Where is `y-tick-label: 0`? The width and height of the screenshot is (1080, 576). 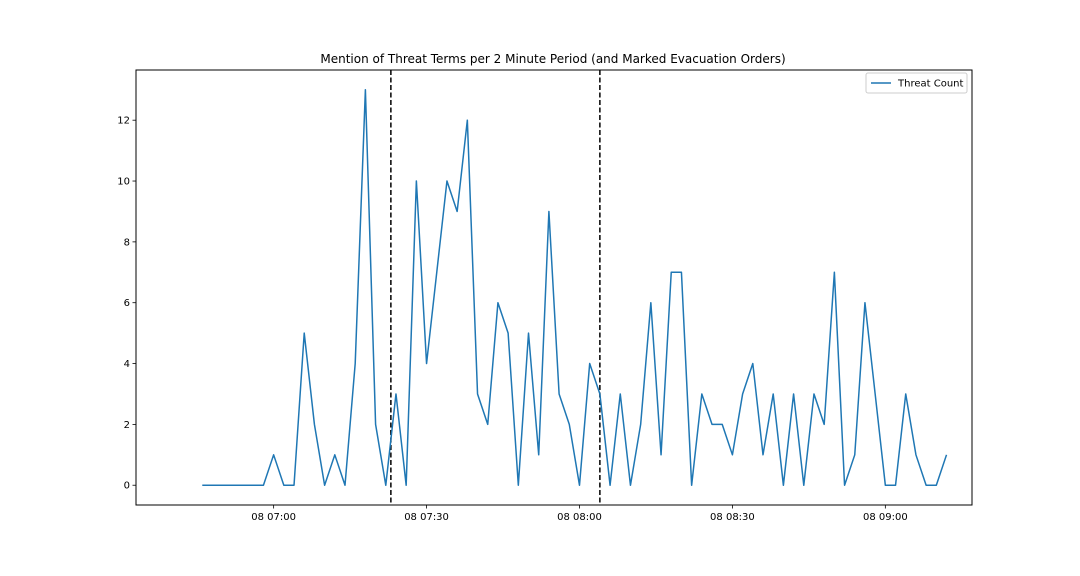
y-tick-label: 0 is located at coordinates (127, 486).